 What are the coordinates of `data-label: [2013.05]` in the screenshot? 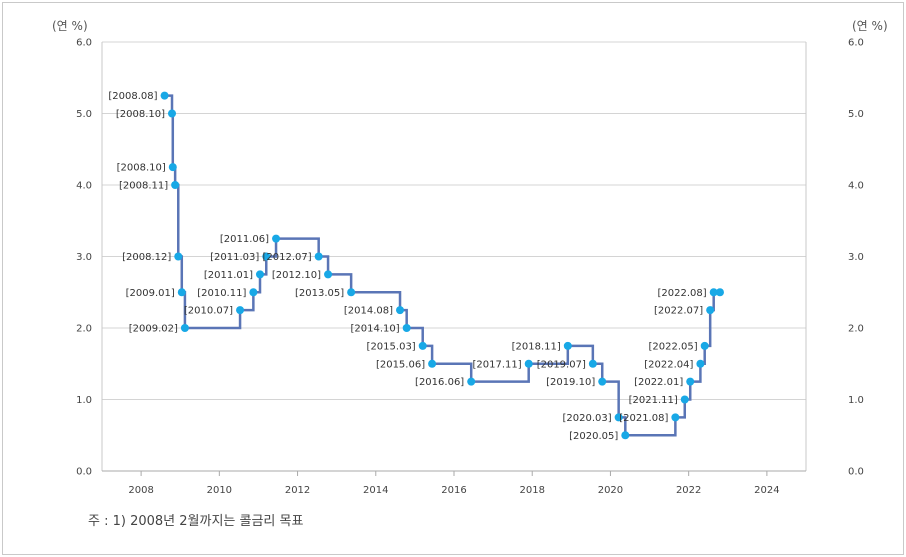 It's located at (319, 293).